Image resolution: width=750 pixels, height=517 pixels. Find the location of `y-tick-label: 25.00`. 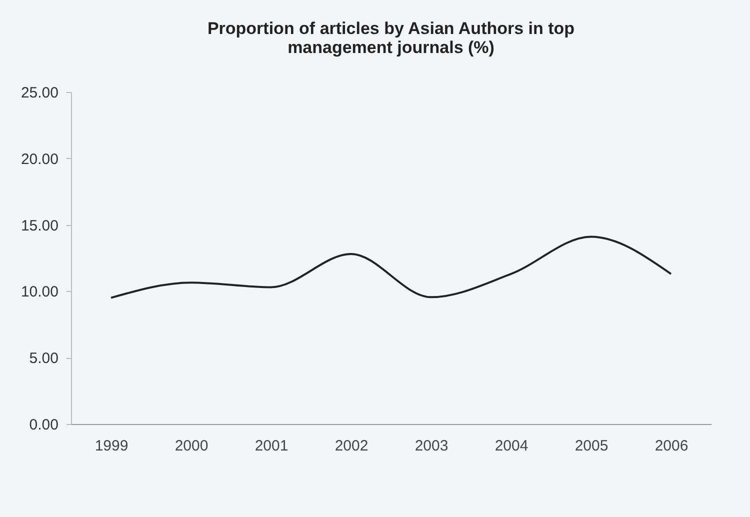

y-tick-label: 25.00 is located at coordinates (39, 93).